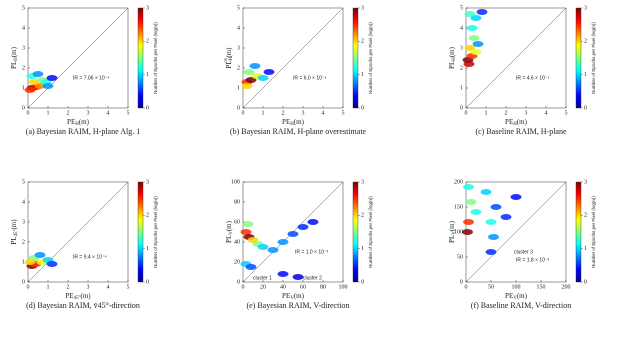  What do you see at coordinates (521, 305) in the screenshot?
I see `caption: (f) Baseline RAIM, V-direction` at bounding box center [521, 305].